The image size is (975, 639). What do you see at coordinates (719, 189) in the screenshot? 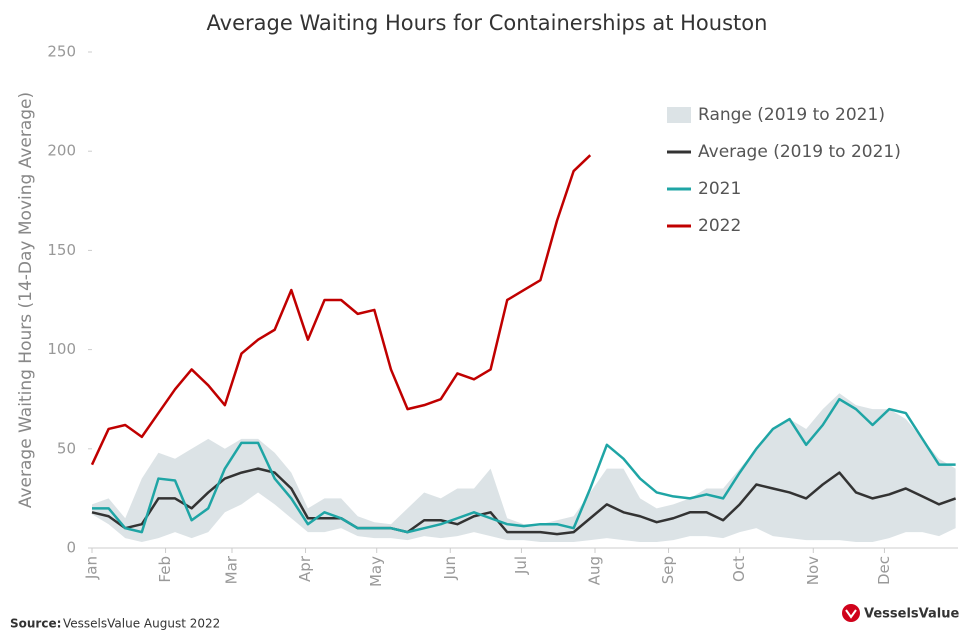
I see `legend-label: 2021` at bounding box center [719, 189].